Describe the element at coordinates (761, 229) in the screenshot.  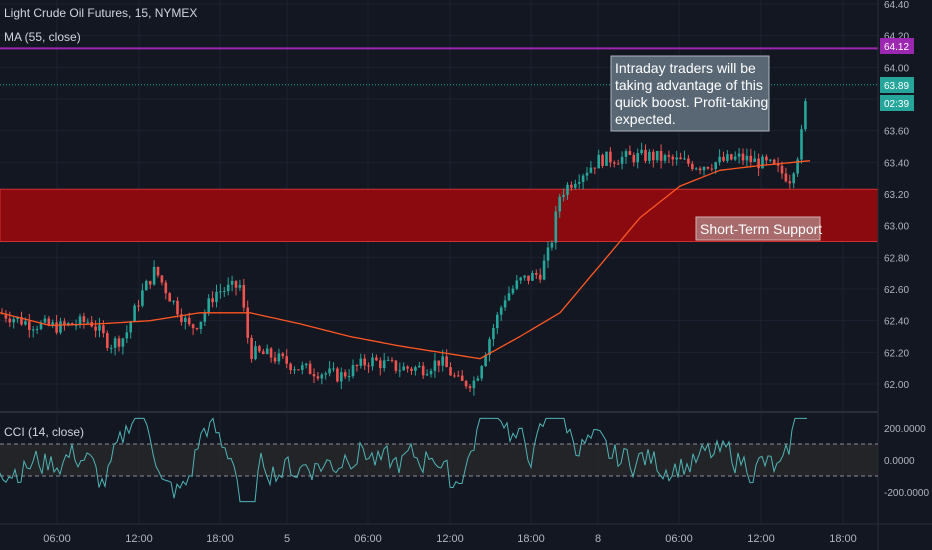
I see `support-label-text: Short-Term Support` at that location.